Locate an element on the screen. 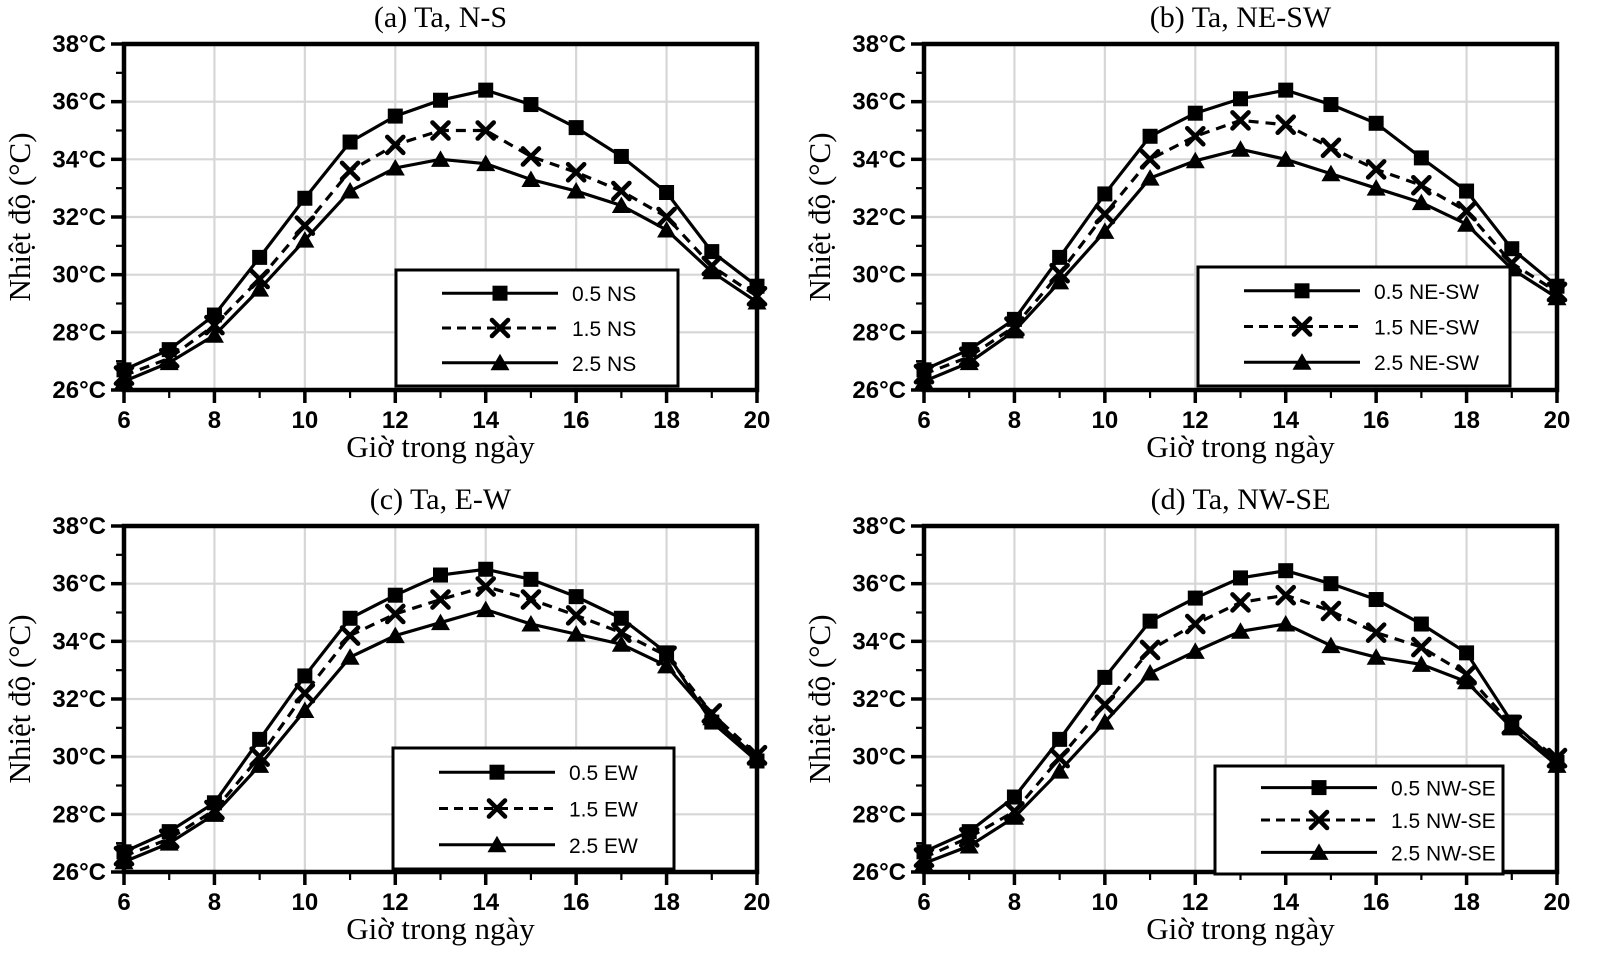 The height and width of the screenshot is (964, 1600). x-tick-label: 6 is located at coordinates (123, 420).